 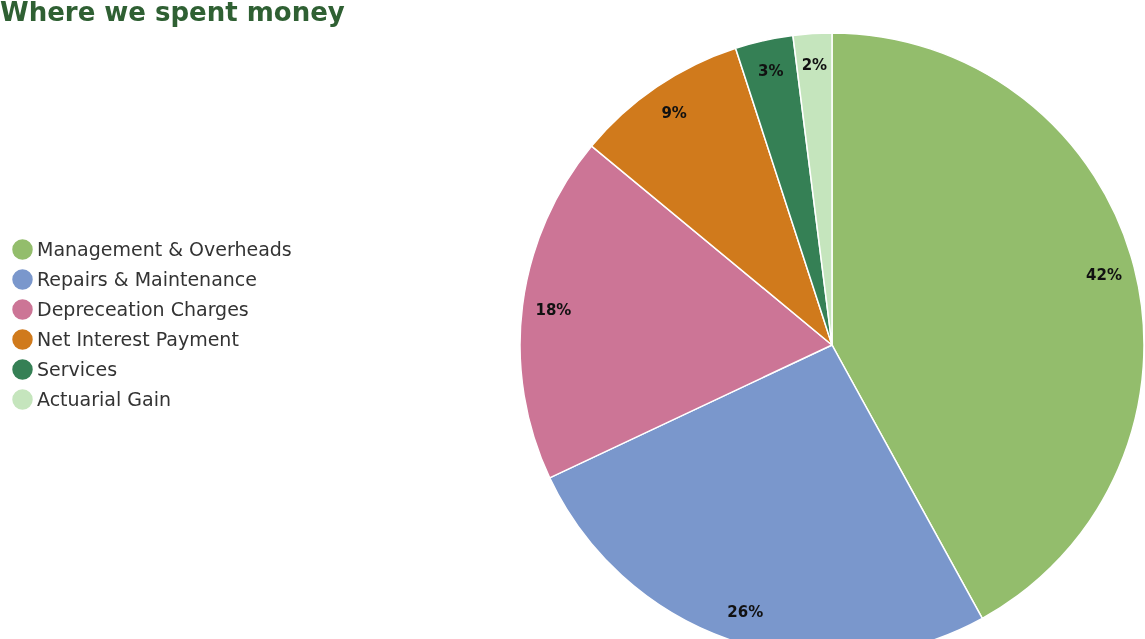 What do you see at coordinates (745, 612) in the screenshot?
I see `data-label: 26%` at bounding box center [745, 612].